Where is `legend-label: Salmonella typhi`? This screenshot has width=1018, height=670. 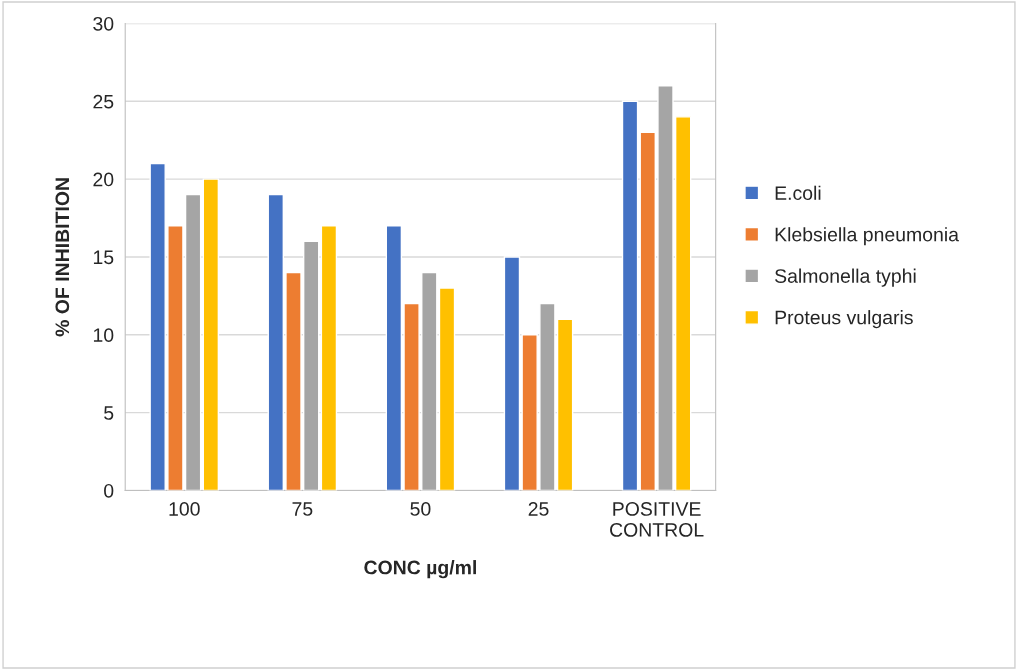 legend-label: Salmonella typhi is located at coordinates (845, 277).